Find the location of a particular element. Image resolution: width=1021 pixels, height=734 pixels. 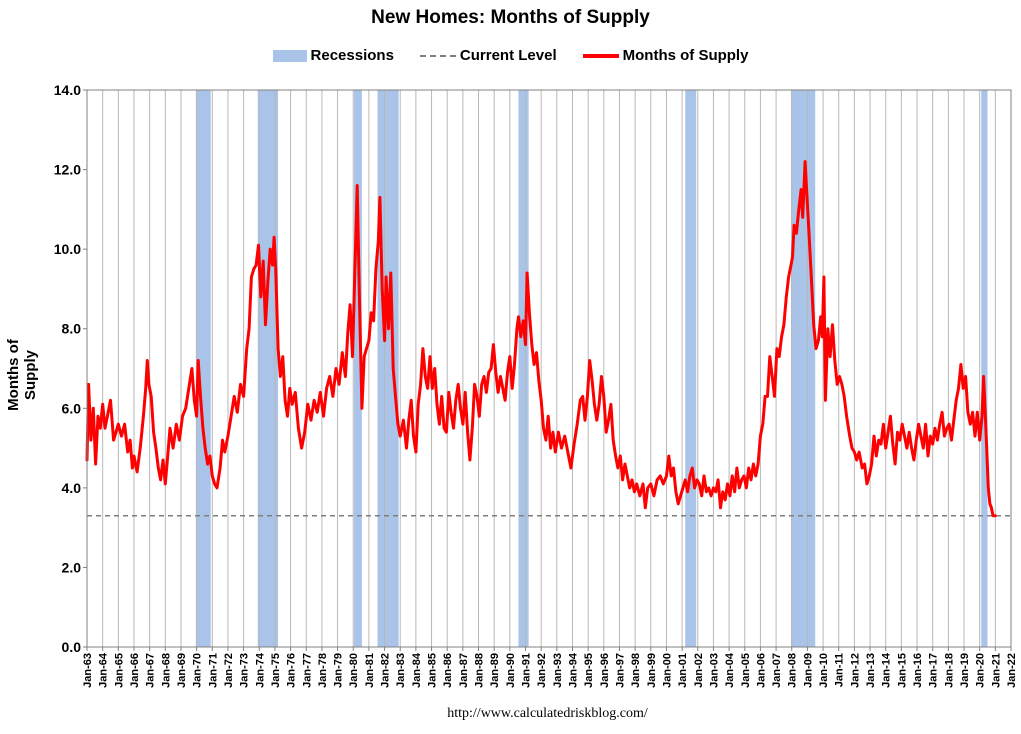

x-tick-label: Jan-19 is located at coordinates (965, 670).